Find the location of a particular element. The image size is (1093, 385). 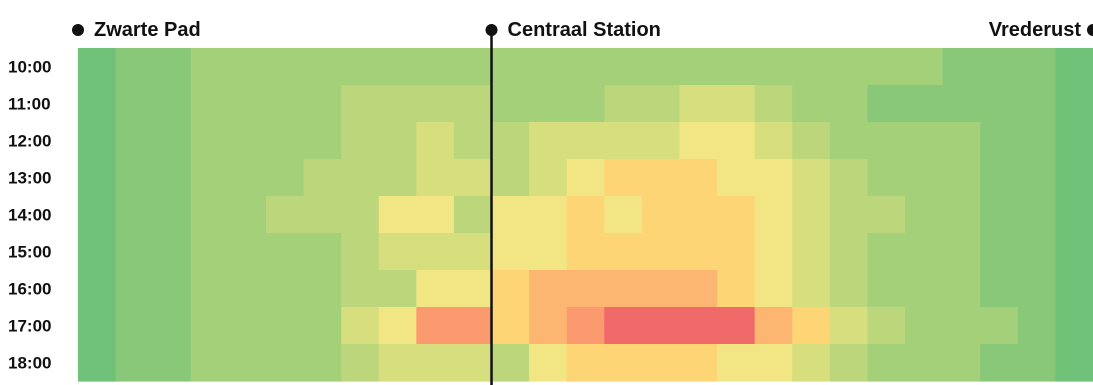

time-row-label: 13:00 is located at coordinates (29, 178).